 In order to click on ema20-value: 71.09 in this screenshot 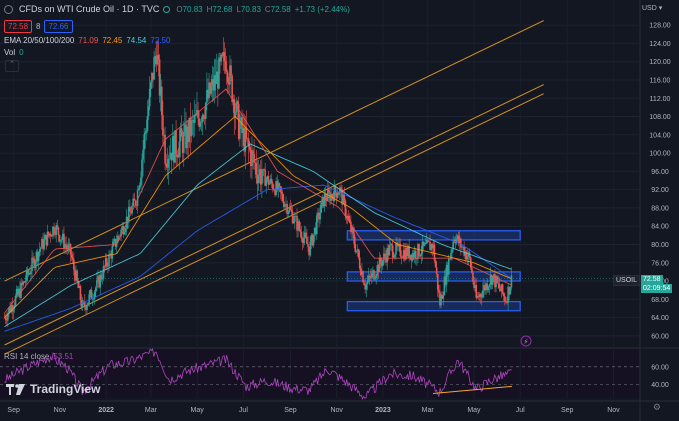, I will do `click(88, 40)`.